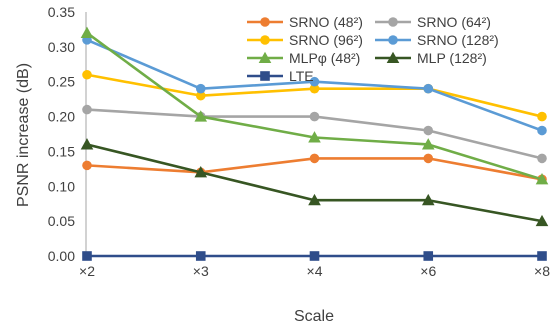 The image size is (559, 325). Describe the element at coordinates (326, 40) in the screenshot. I see `legend-label: SRNO (96²)` at that location.